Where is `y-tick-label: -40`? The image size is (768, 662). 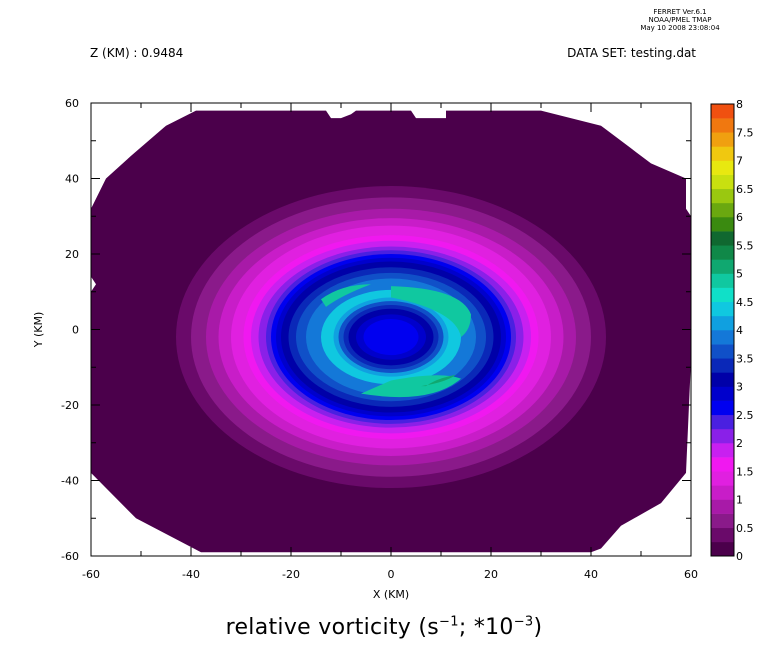 y-tick-label: -40 is located at coordinates (70, 481).